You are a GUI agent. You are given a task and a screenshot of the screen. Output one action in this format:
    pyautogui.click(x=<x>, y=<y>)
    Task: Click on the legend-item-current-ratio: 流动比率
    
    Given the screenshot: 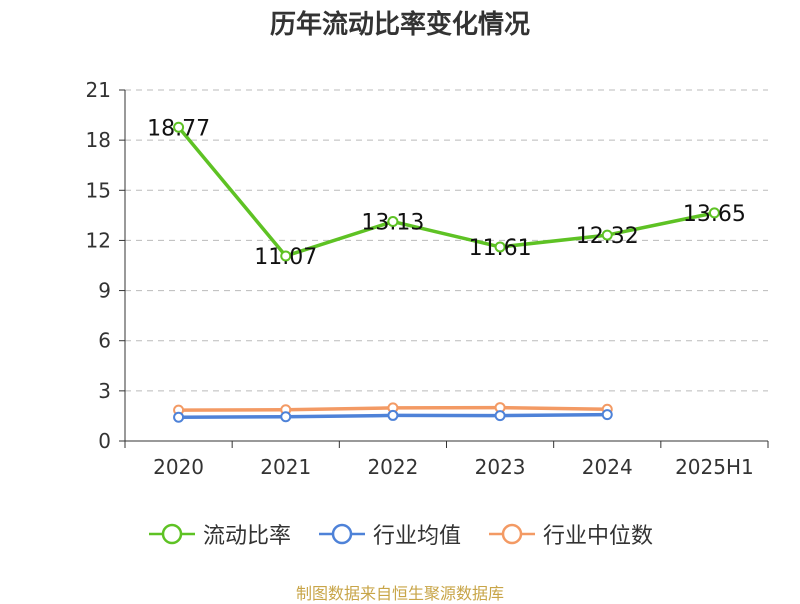 What is the action you would take?
    pyautogui.click(x=219, y=534)
    